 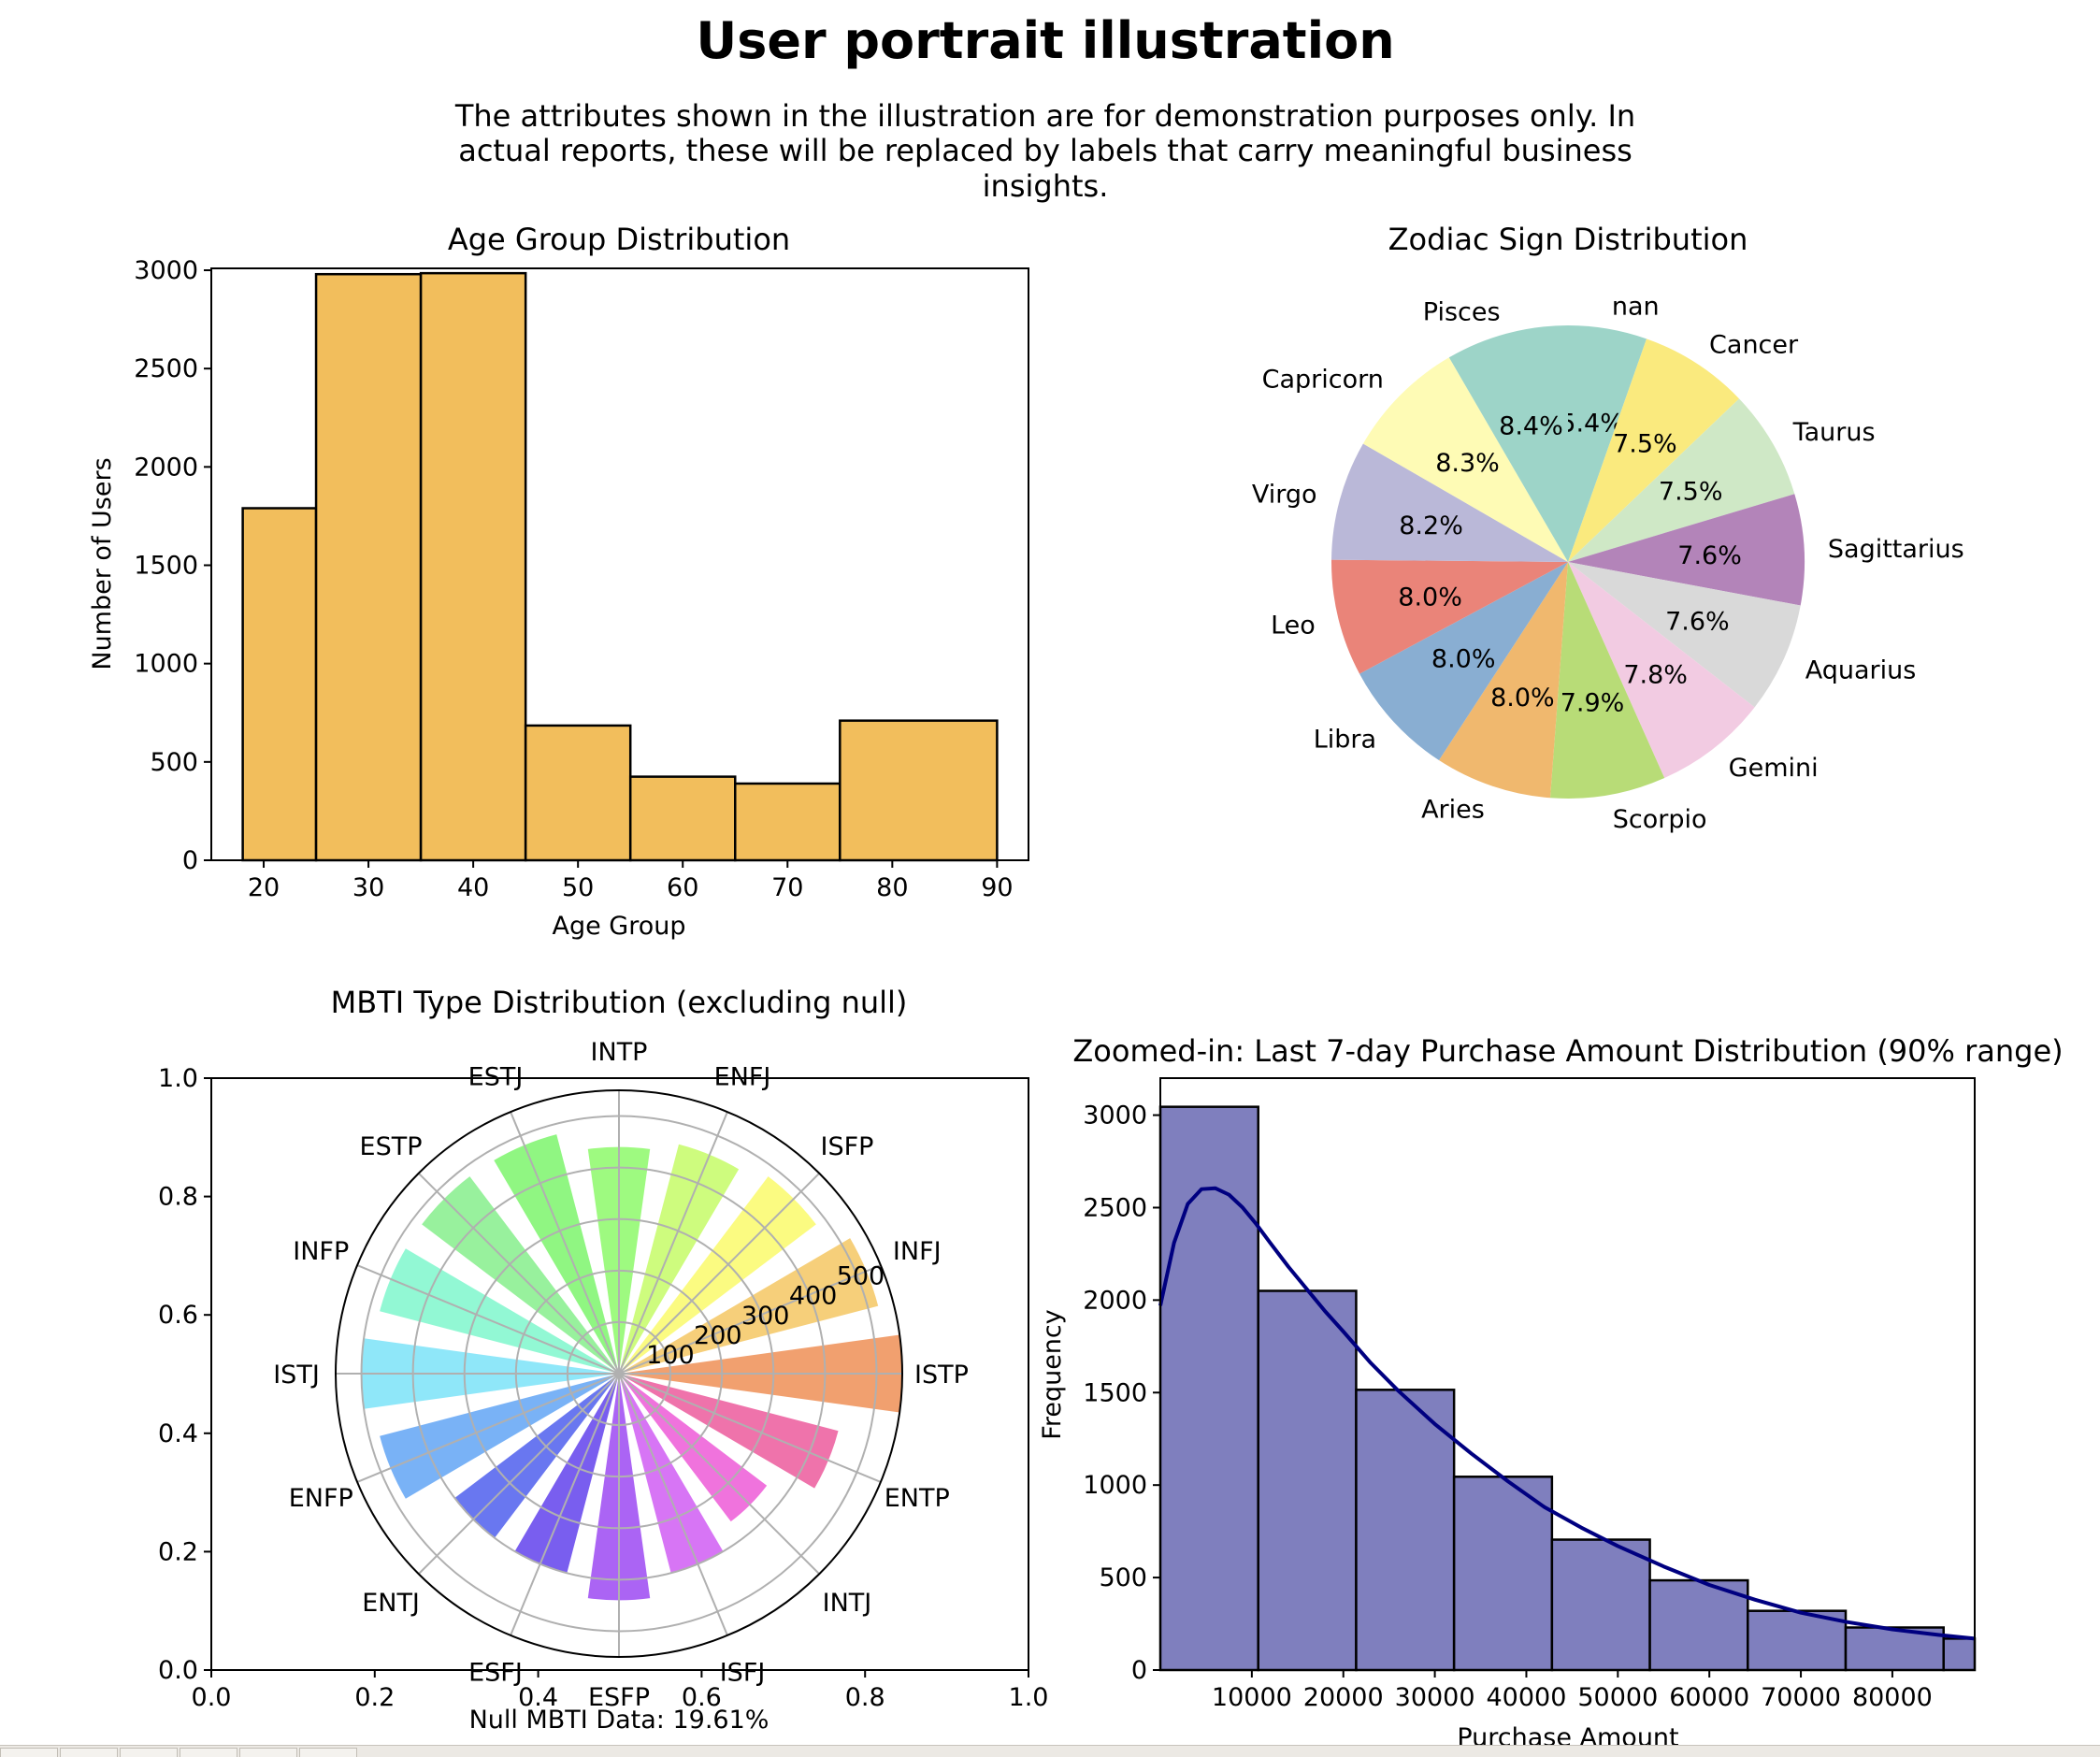 I want to click on pie-category-label: Gemini, so click(x=1774, y=768).